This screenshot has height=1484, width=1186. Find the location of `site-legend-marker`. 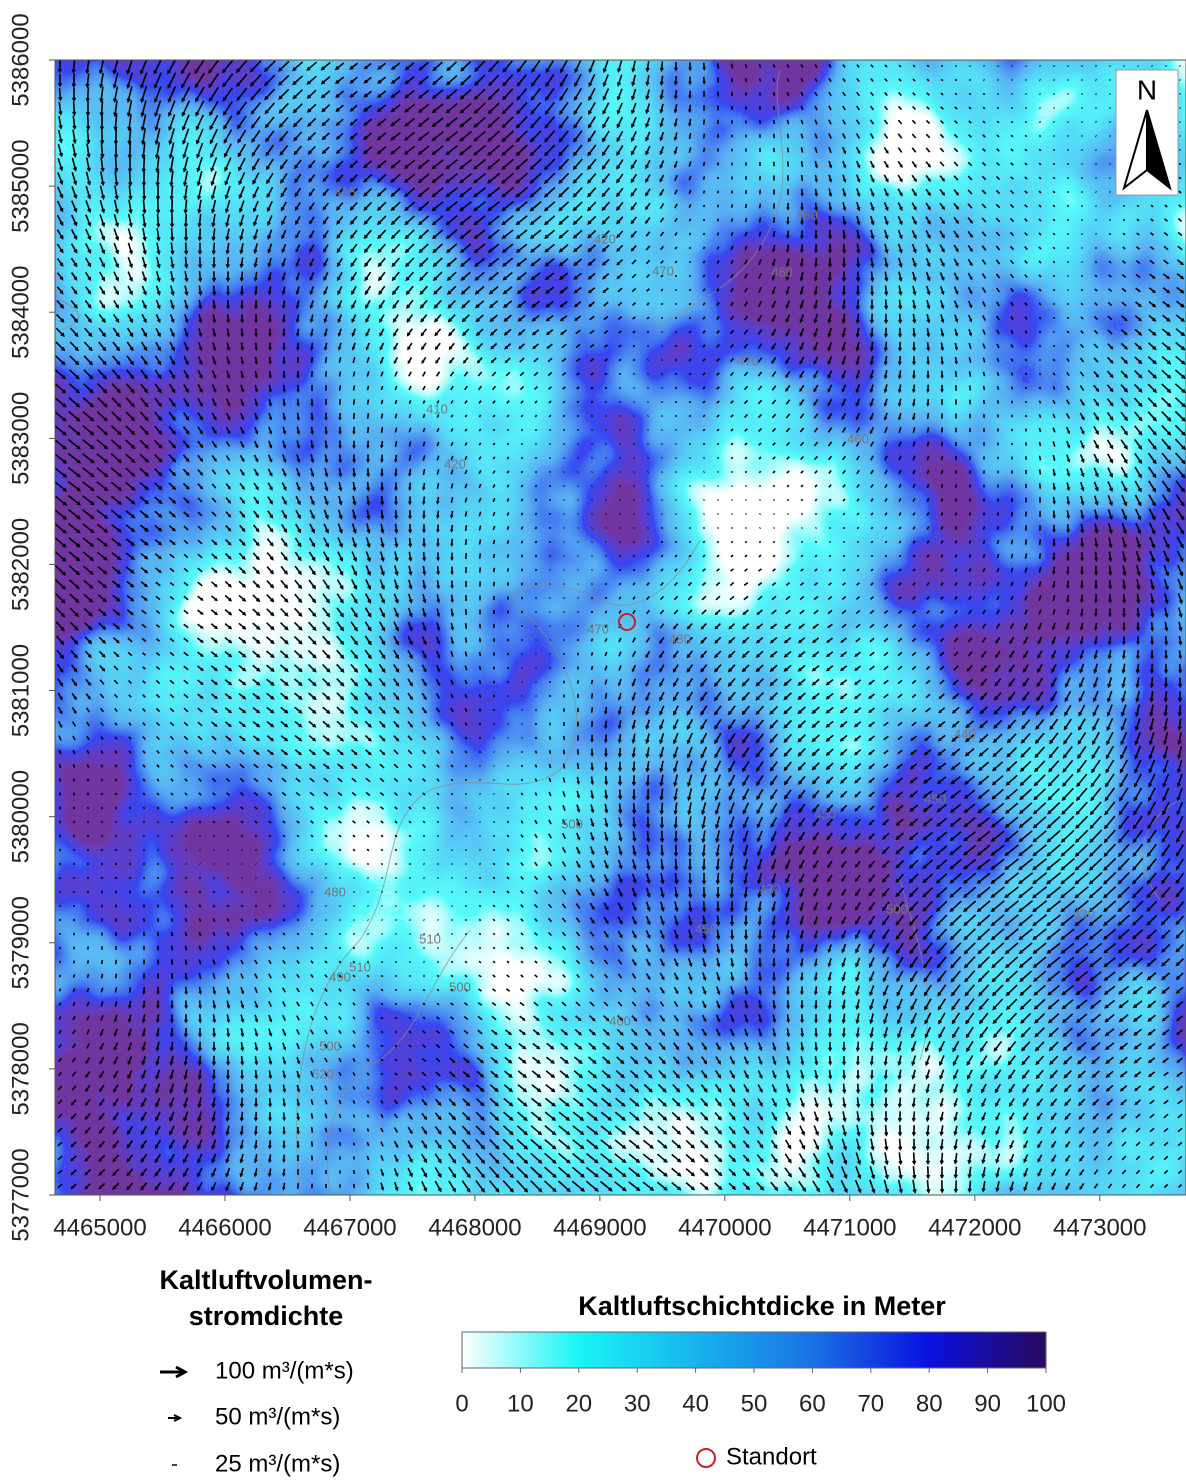

site-legend-marker is located at coordinates (706, 1458).